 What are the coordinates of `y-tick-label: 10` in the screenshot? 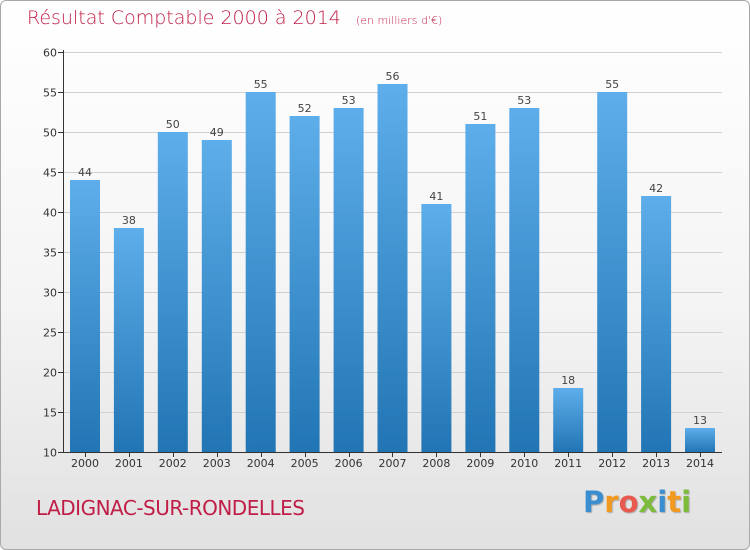 It's located at (50, 453).